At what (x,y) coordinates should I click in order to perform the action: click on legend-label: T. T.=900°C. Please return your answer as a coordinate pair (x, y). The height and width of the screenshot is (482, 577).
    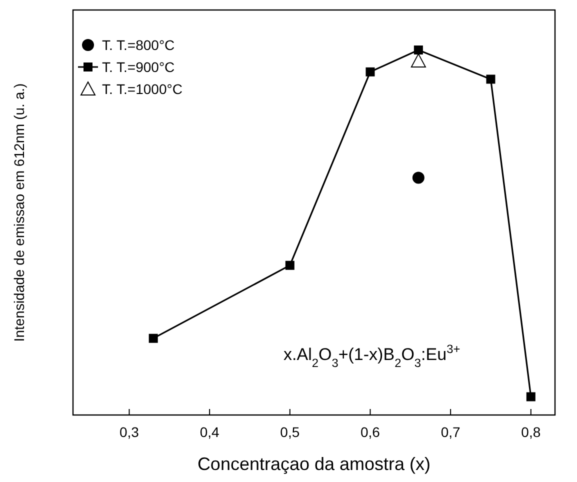
    Looking at the image, I should click on (138, 67).